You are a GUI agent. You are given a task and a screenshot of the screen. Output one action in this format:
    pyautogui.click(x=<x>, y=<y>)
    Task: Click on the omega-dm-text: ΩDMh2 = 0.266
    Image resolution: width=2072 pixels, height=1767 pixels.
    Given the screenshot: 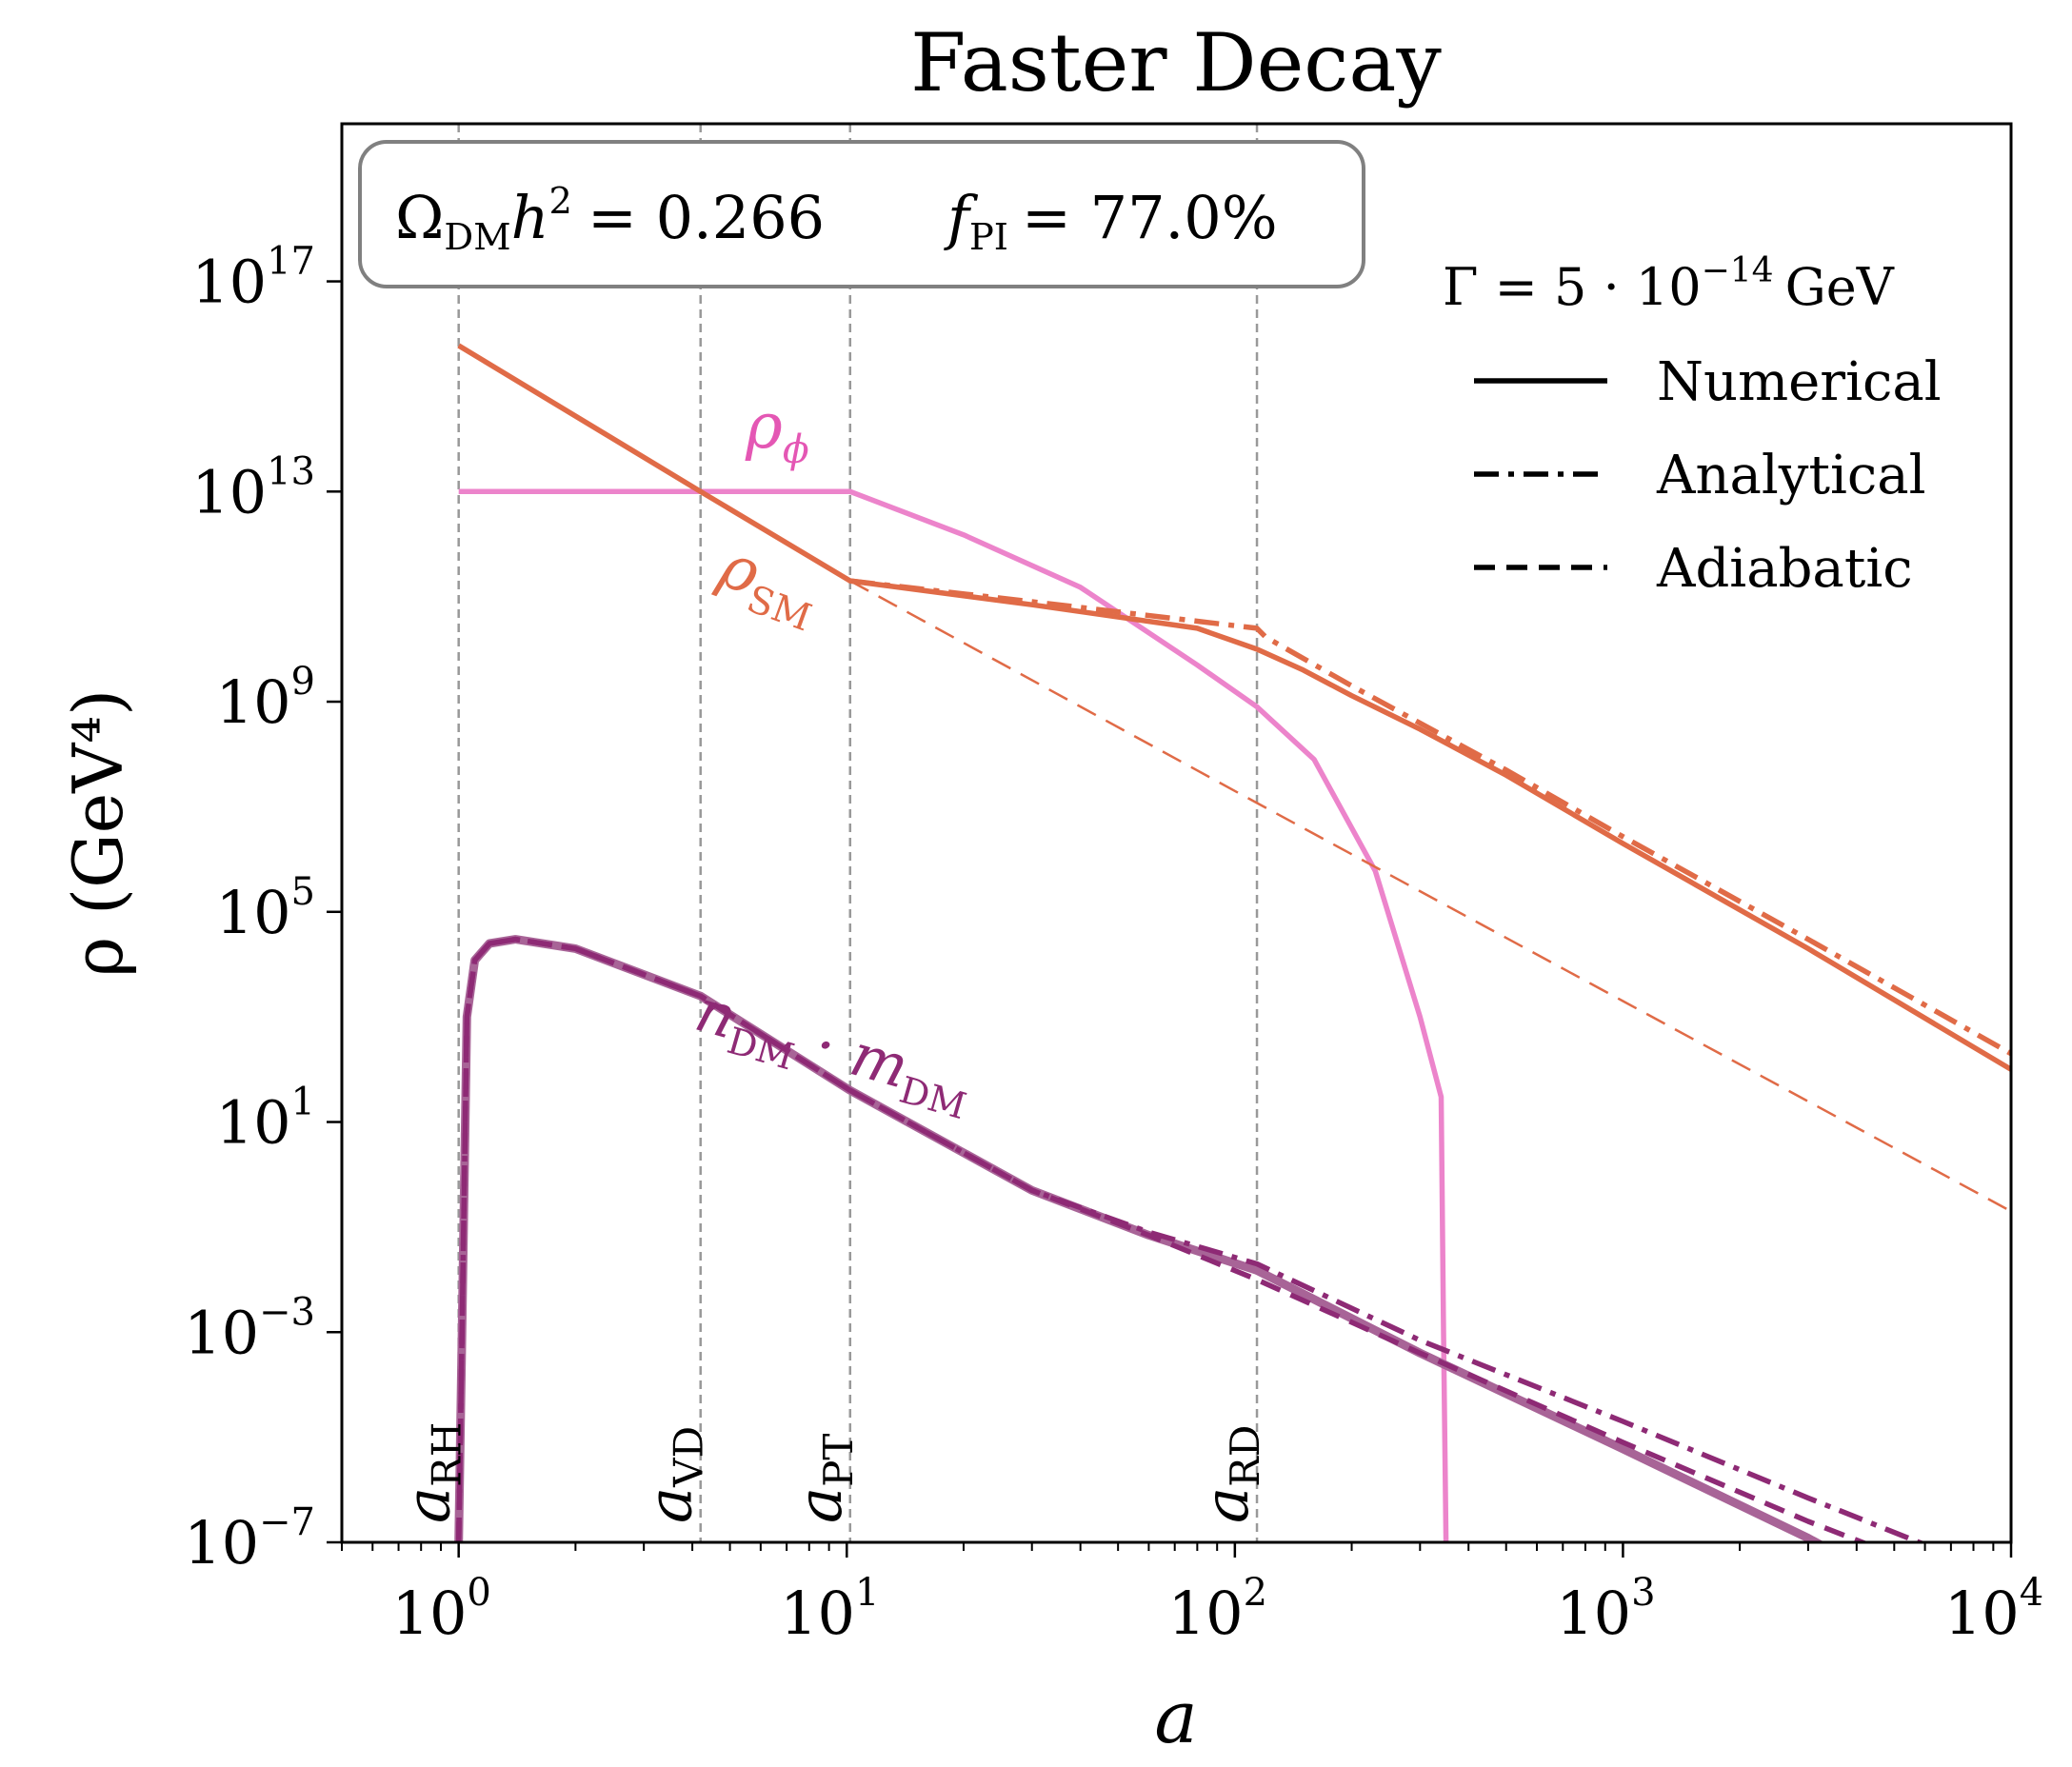 What is the action you would take?
    pyautogui.click(x=610, y=219)
    